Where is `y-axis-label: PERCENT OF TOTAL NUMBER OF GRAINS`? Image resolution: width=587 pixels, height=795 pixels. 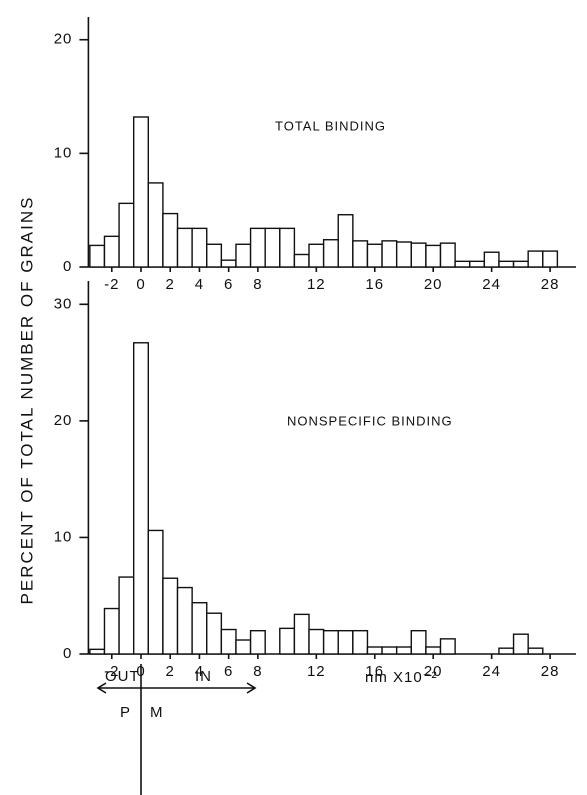 y-axis-label: PERCENT OF TOTAL NUMBER OF GRAINS is located at coordinates (26, 400).